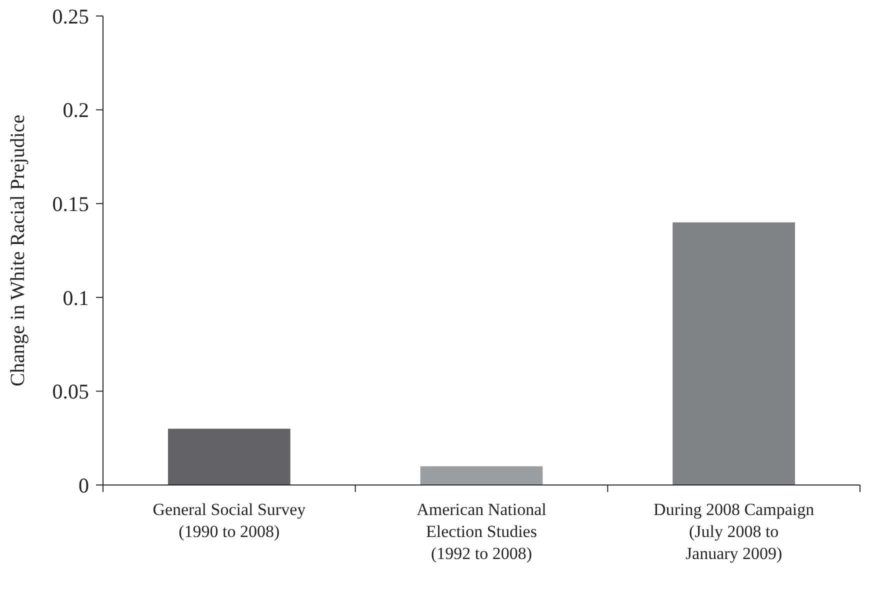 The height and width of the screenshot is (612, 869). Describe the element at coordinates (70, 16) in the screenshot. I see `y-tick-label: 0.25` at that location.